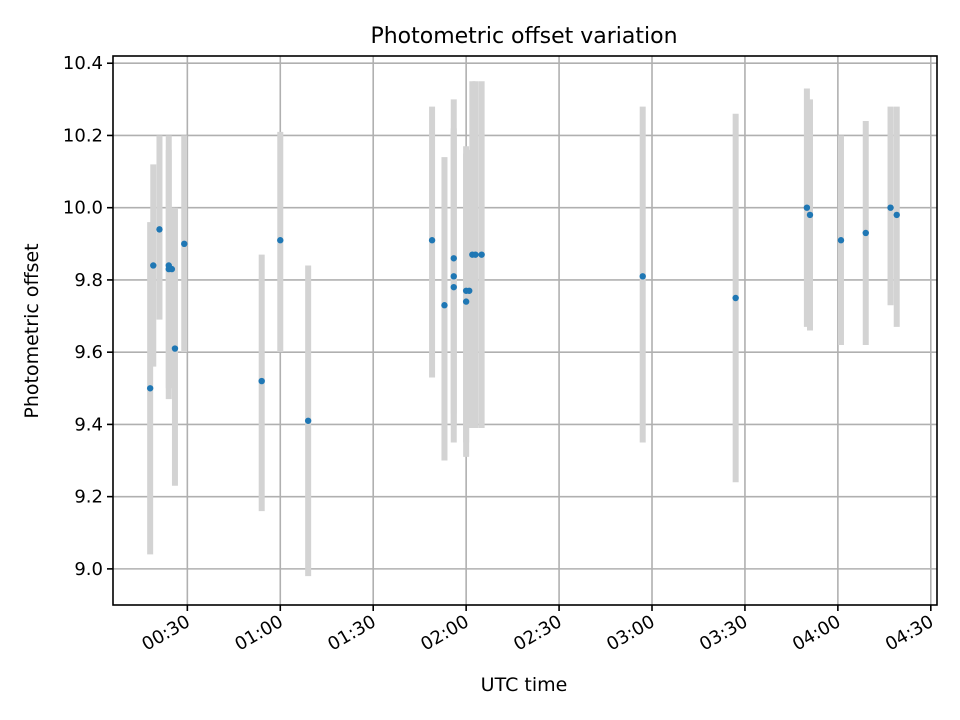 This screenshot has height=720, width=960. What do you see at coordinates (88, 352) in the screenshot?
I see `y-tick-label: 9.6` at bounding box center [88, 352].